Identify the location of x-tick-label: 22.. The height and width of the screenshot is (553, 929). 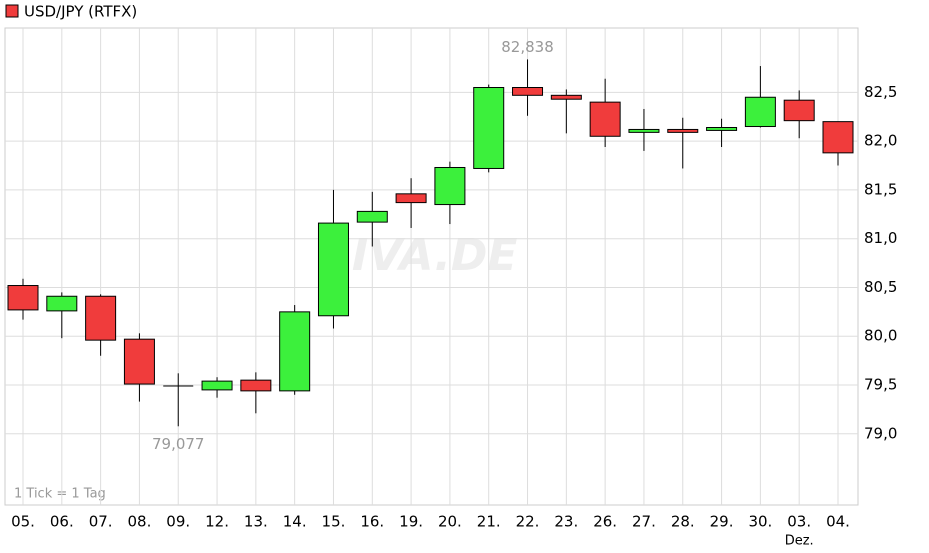
(528, 522).